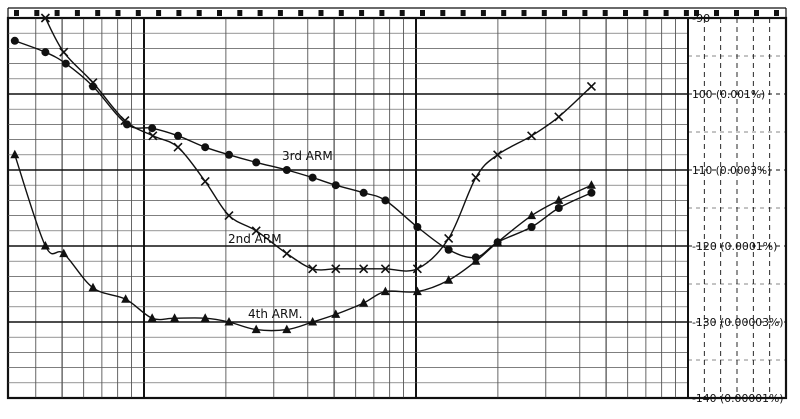 This screenshot has width=800, height=419. Describe the element at coordinates (728, 95) in the screenshot. I see `y-tick-label: 100 (0.001%)` at that location.